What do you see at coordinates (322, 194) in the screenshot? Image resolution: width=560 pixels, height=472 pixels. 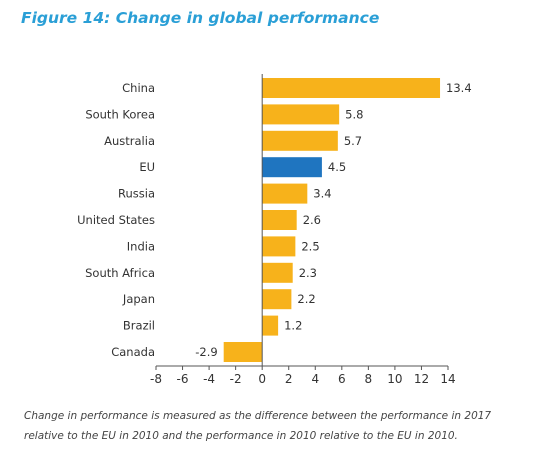 I see `value-label-russia: 3.4` at bounding box center [322, 194].